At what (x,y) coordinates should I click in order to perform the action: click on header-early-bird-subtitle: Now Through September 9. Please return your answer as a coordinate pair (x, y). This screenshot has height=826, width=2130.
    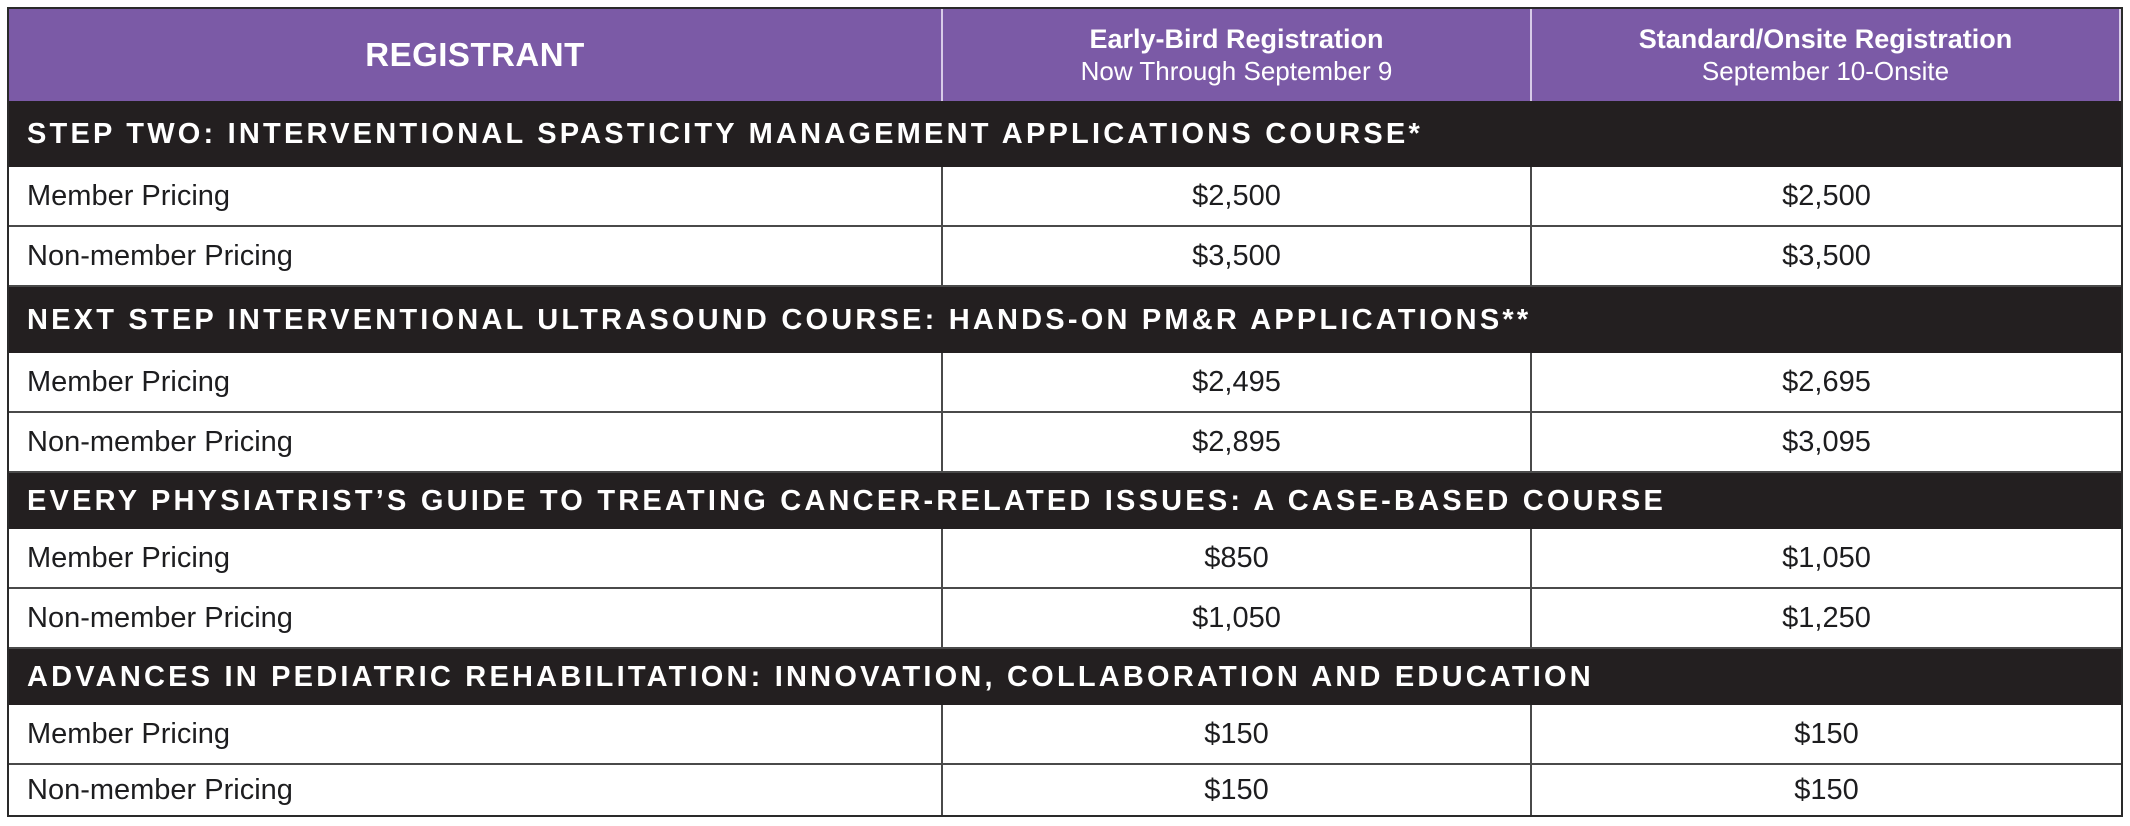
    Looking at the image, I should click on (1236, 71).